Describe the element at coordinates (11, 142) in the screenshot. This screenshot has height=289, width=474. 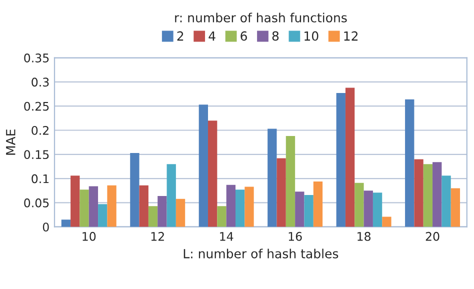
I see `y-axis-title: MAE` at that location.